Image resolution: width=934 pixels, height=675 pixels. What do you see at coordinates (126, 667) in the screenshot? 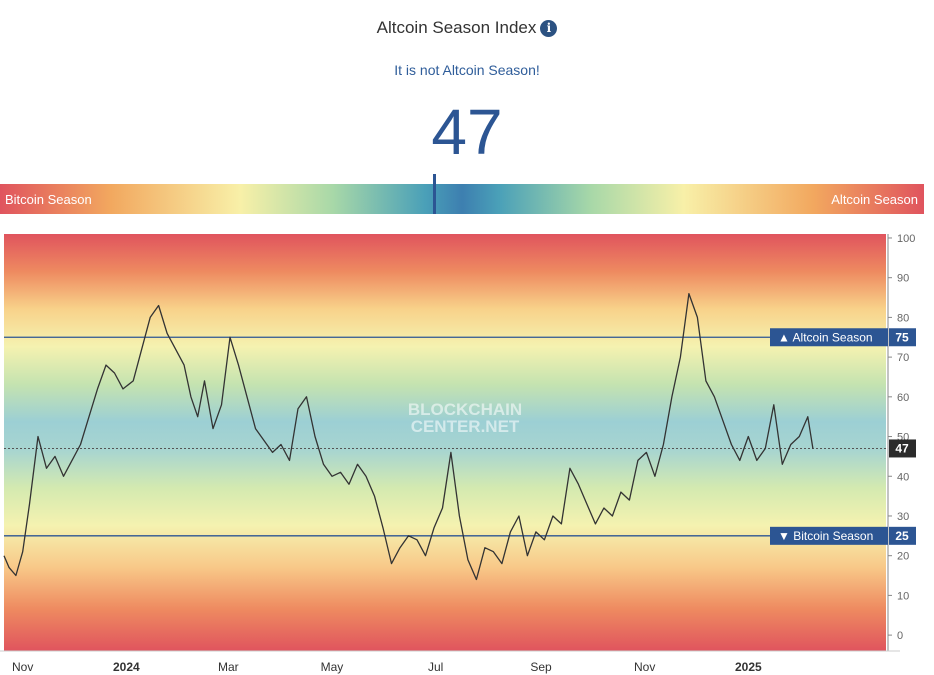
I see `x-tick-label: 2024` at bounding box center [126, 667].